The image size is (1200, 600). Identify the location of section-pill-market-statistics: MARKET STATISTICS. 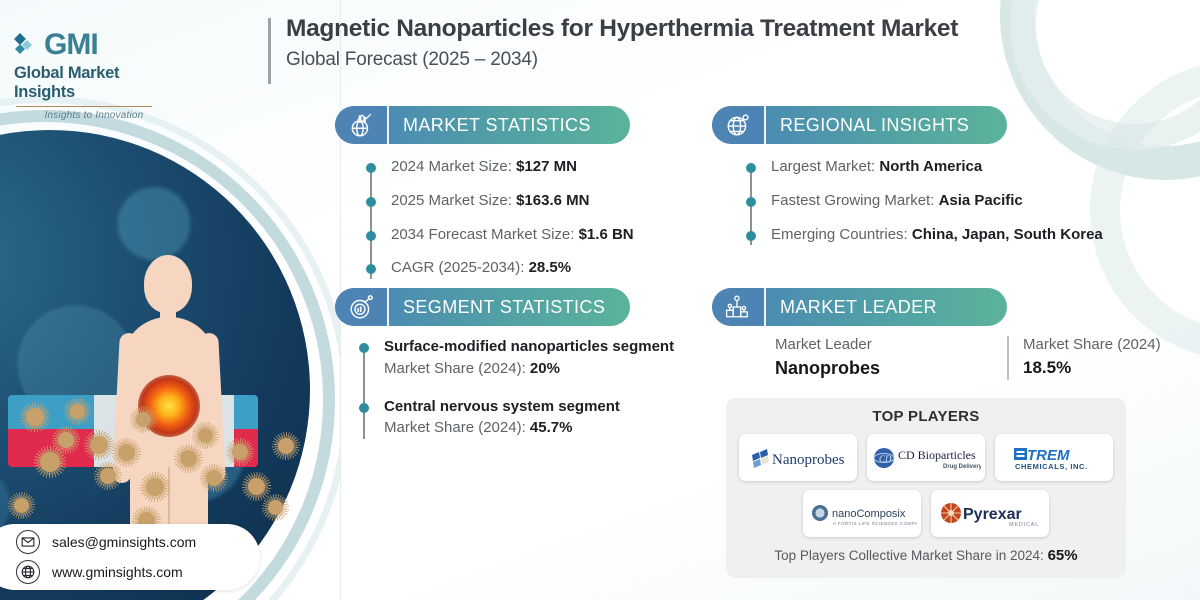
(482, 125).